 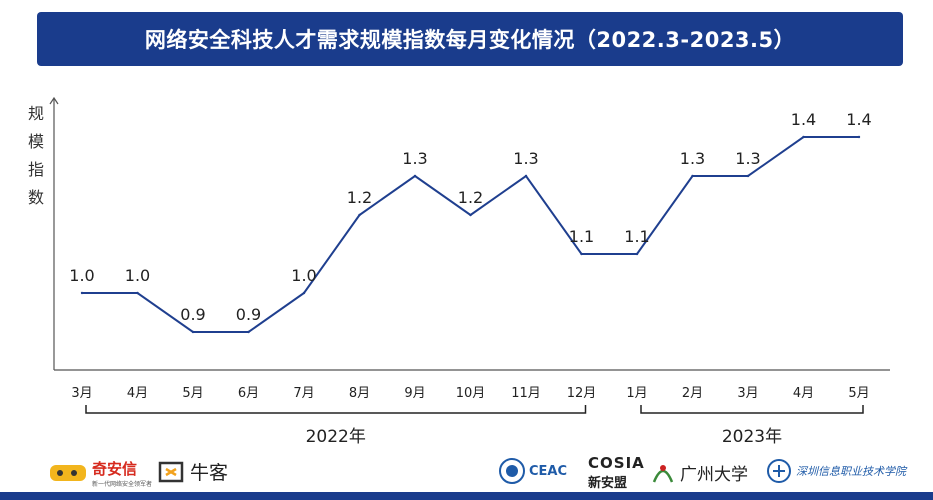 I want to click on qianxin-logo: 奇安信 新一代网络安全领军者, so click(x=100, y=473).